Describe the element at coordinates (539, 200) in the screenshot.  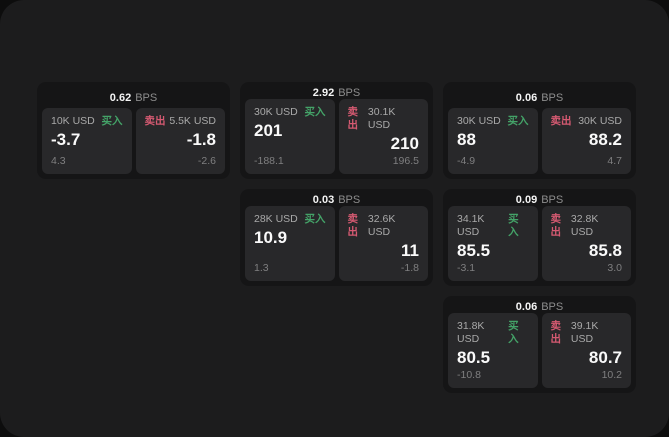
I see `spread-header: 0.09 BPS` at that location.